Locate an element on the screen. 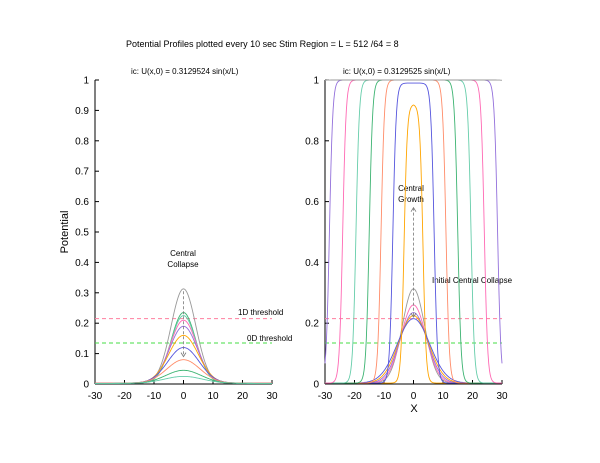 The image size is (600, 463). left-panel-title: ic: U(x,0) = 0.3129524 sin(x/L) is located at coordinates (185, 71).